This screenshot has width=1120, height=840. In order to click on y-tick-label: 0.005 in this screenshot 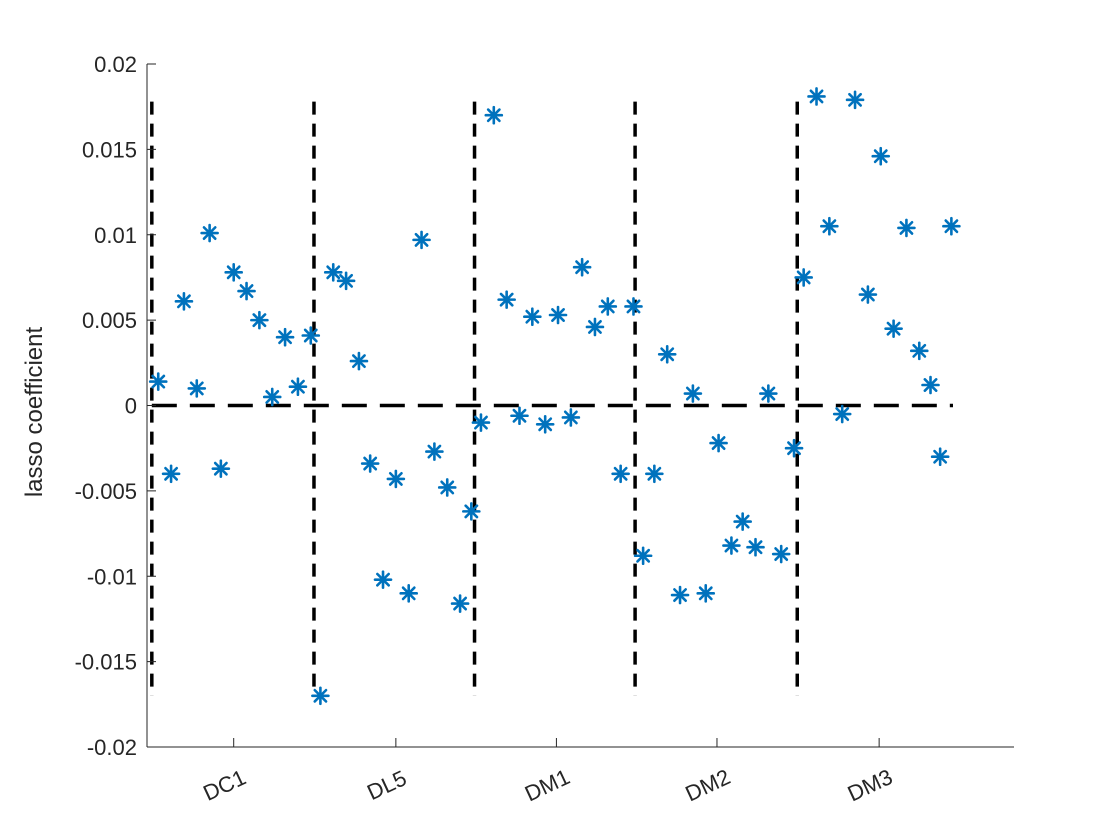, I will do `click(109, 320)`.